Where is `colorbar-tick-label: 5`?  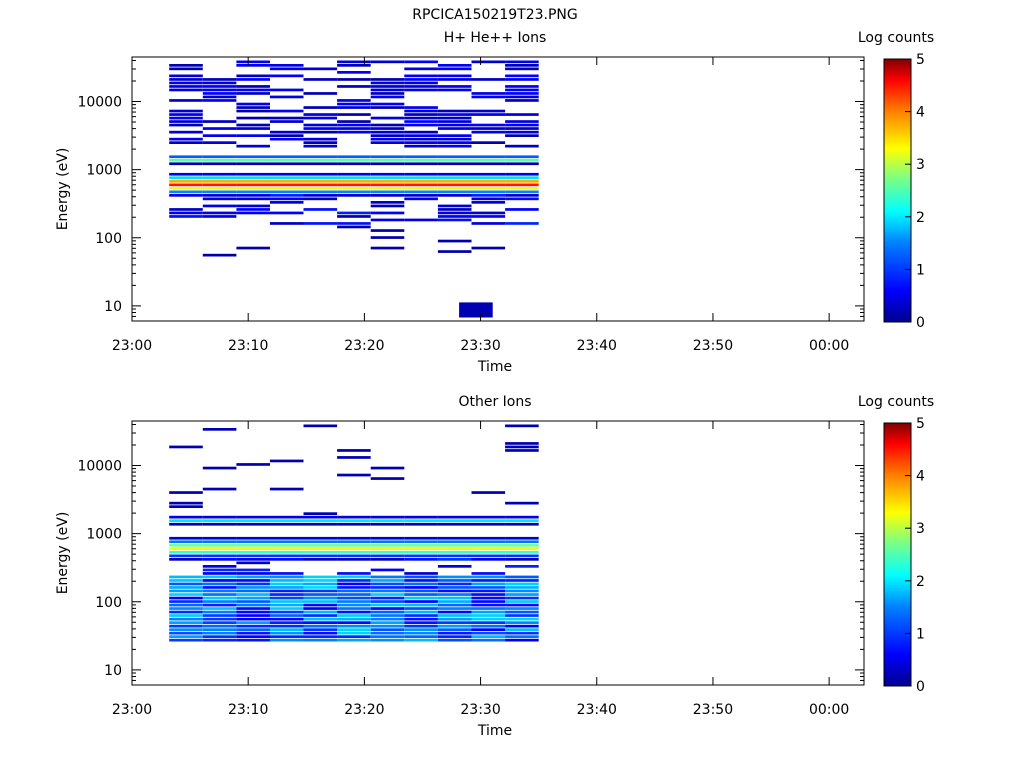
colorbar-tick-label: 5 is located at coordinates (920, 60).